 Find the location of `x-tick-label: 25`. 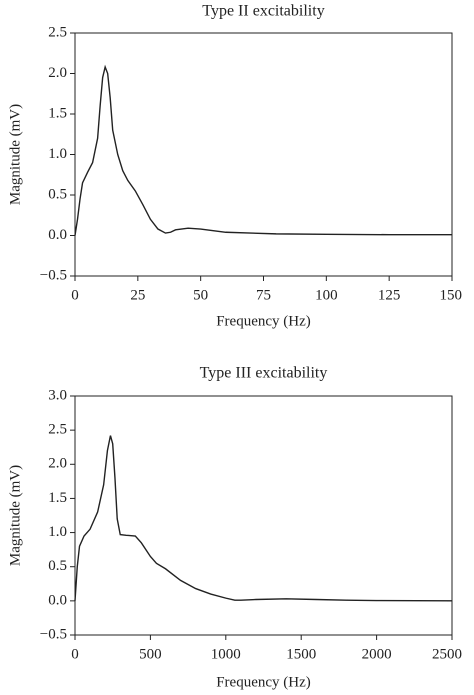

x-tick-label: 25 is located at coordinates (137, 295).